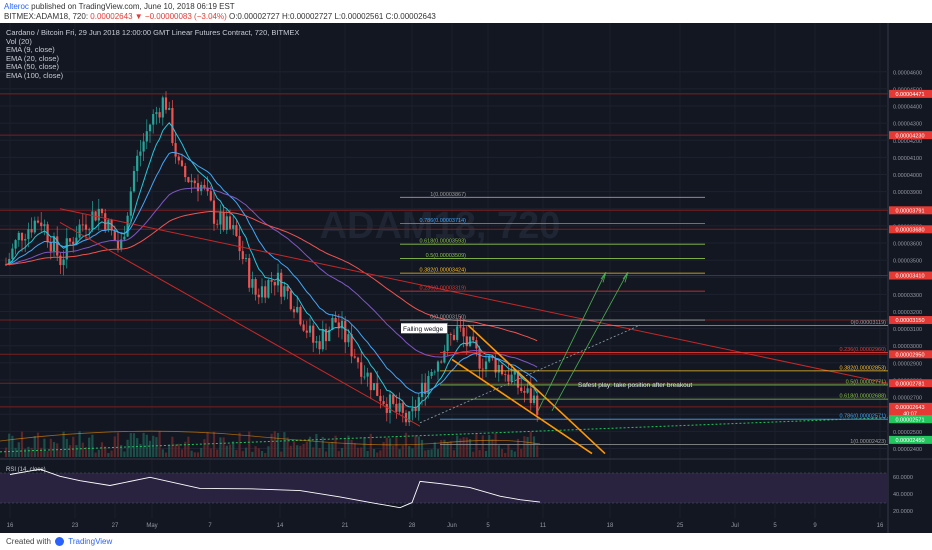 The width and height of the screenshot is (932, 550). Describe the element at coordinates (907, 347) in the screenshot. I see `y-tick-label: 0.00003000` at that location.